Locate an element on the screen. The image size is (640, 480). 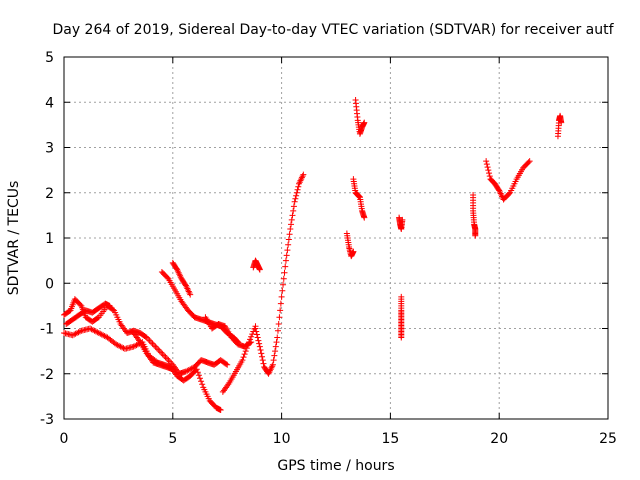
series-track-i is located at coordinates (256, 265).